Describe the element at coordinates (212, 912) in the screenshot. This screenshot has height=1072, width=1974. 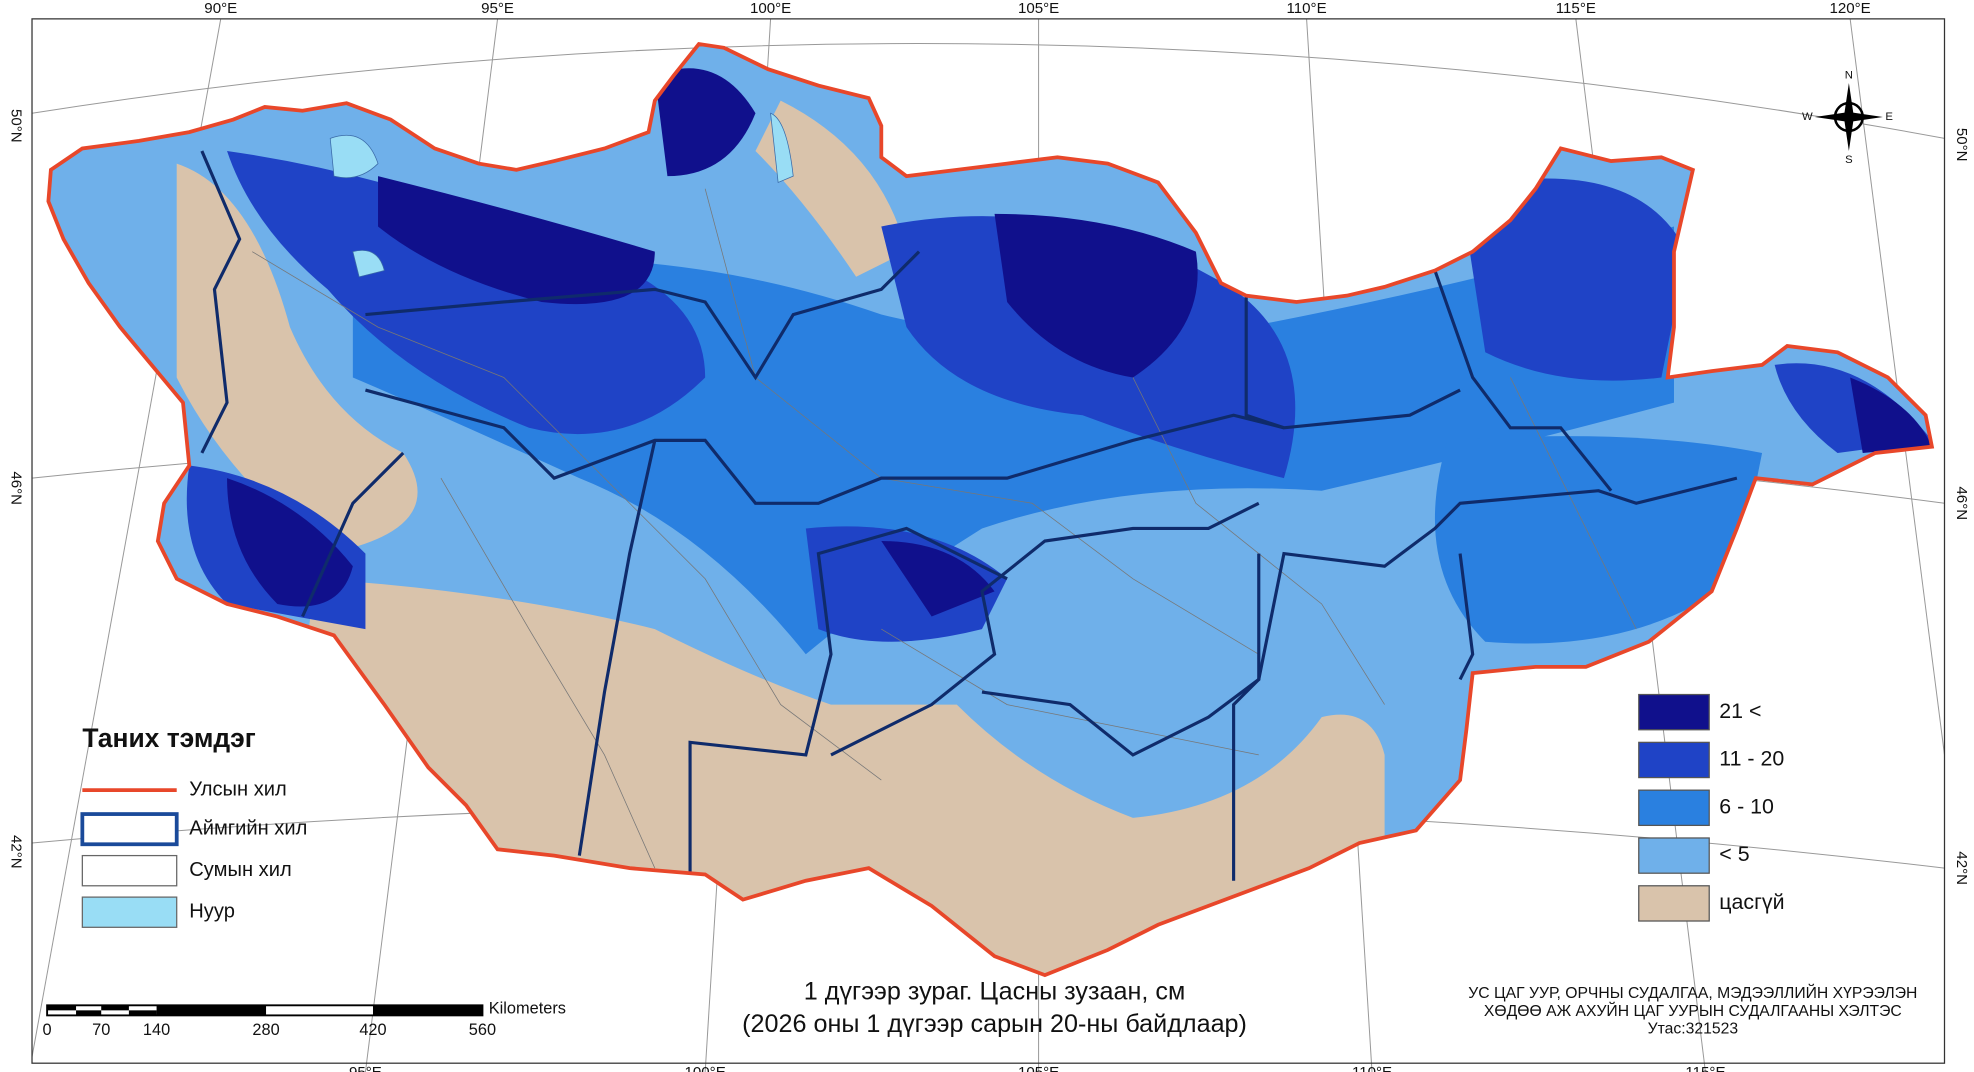
I see `legend-label: Нуур` at that location.